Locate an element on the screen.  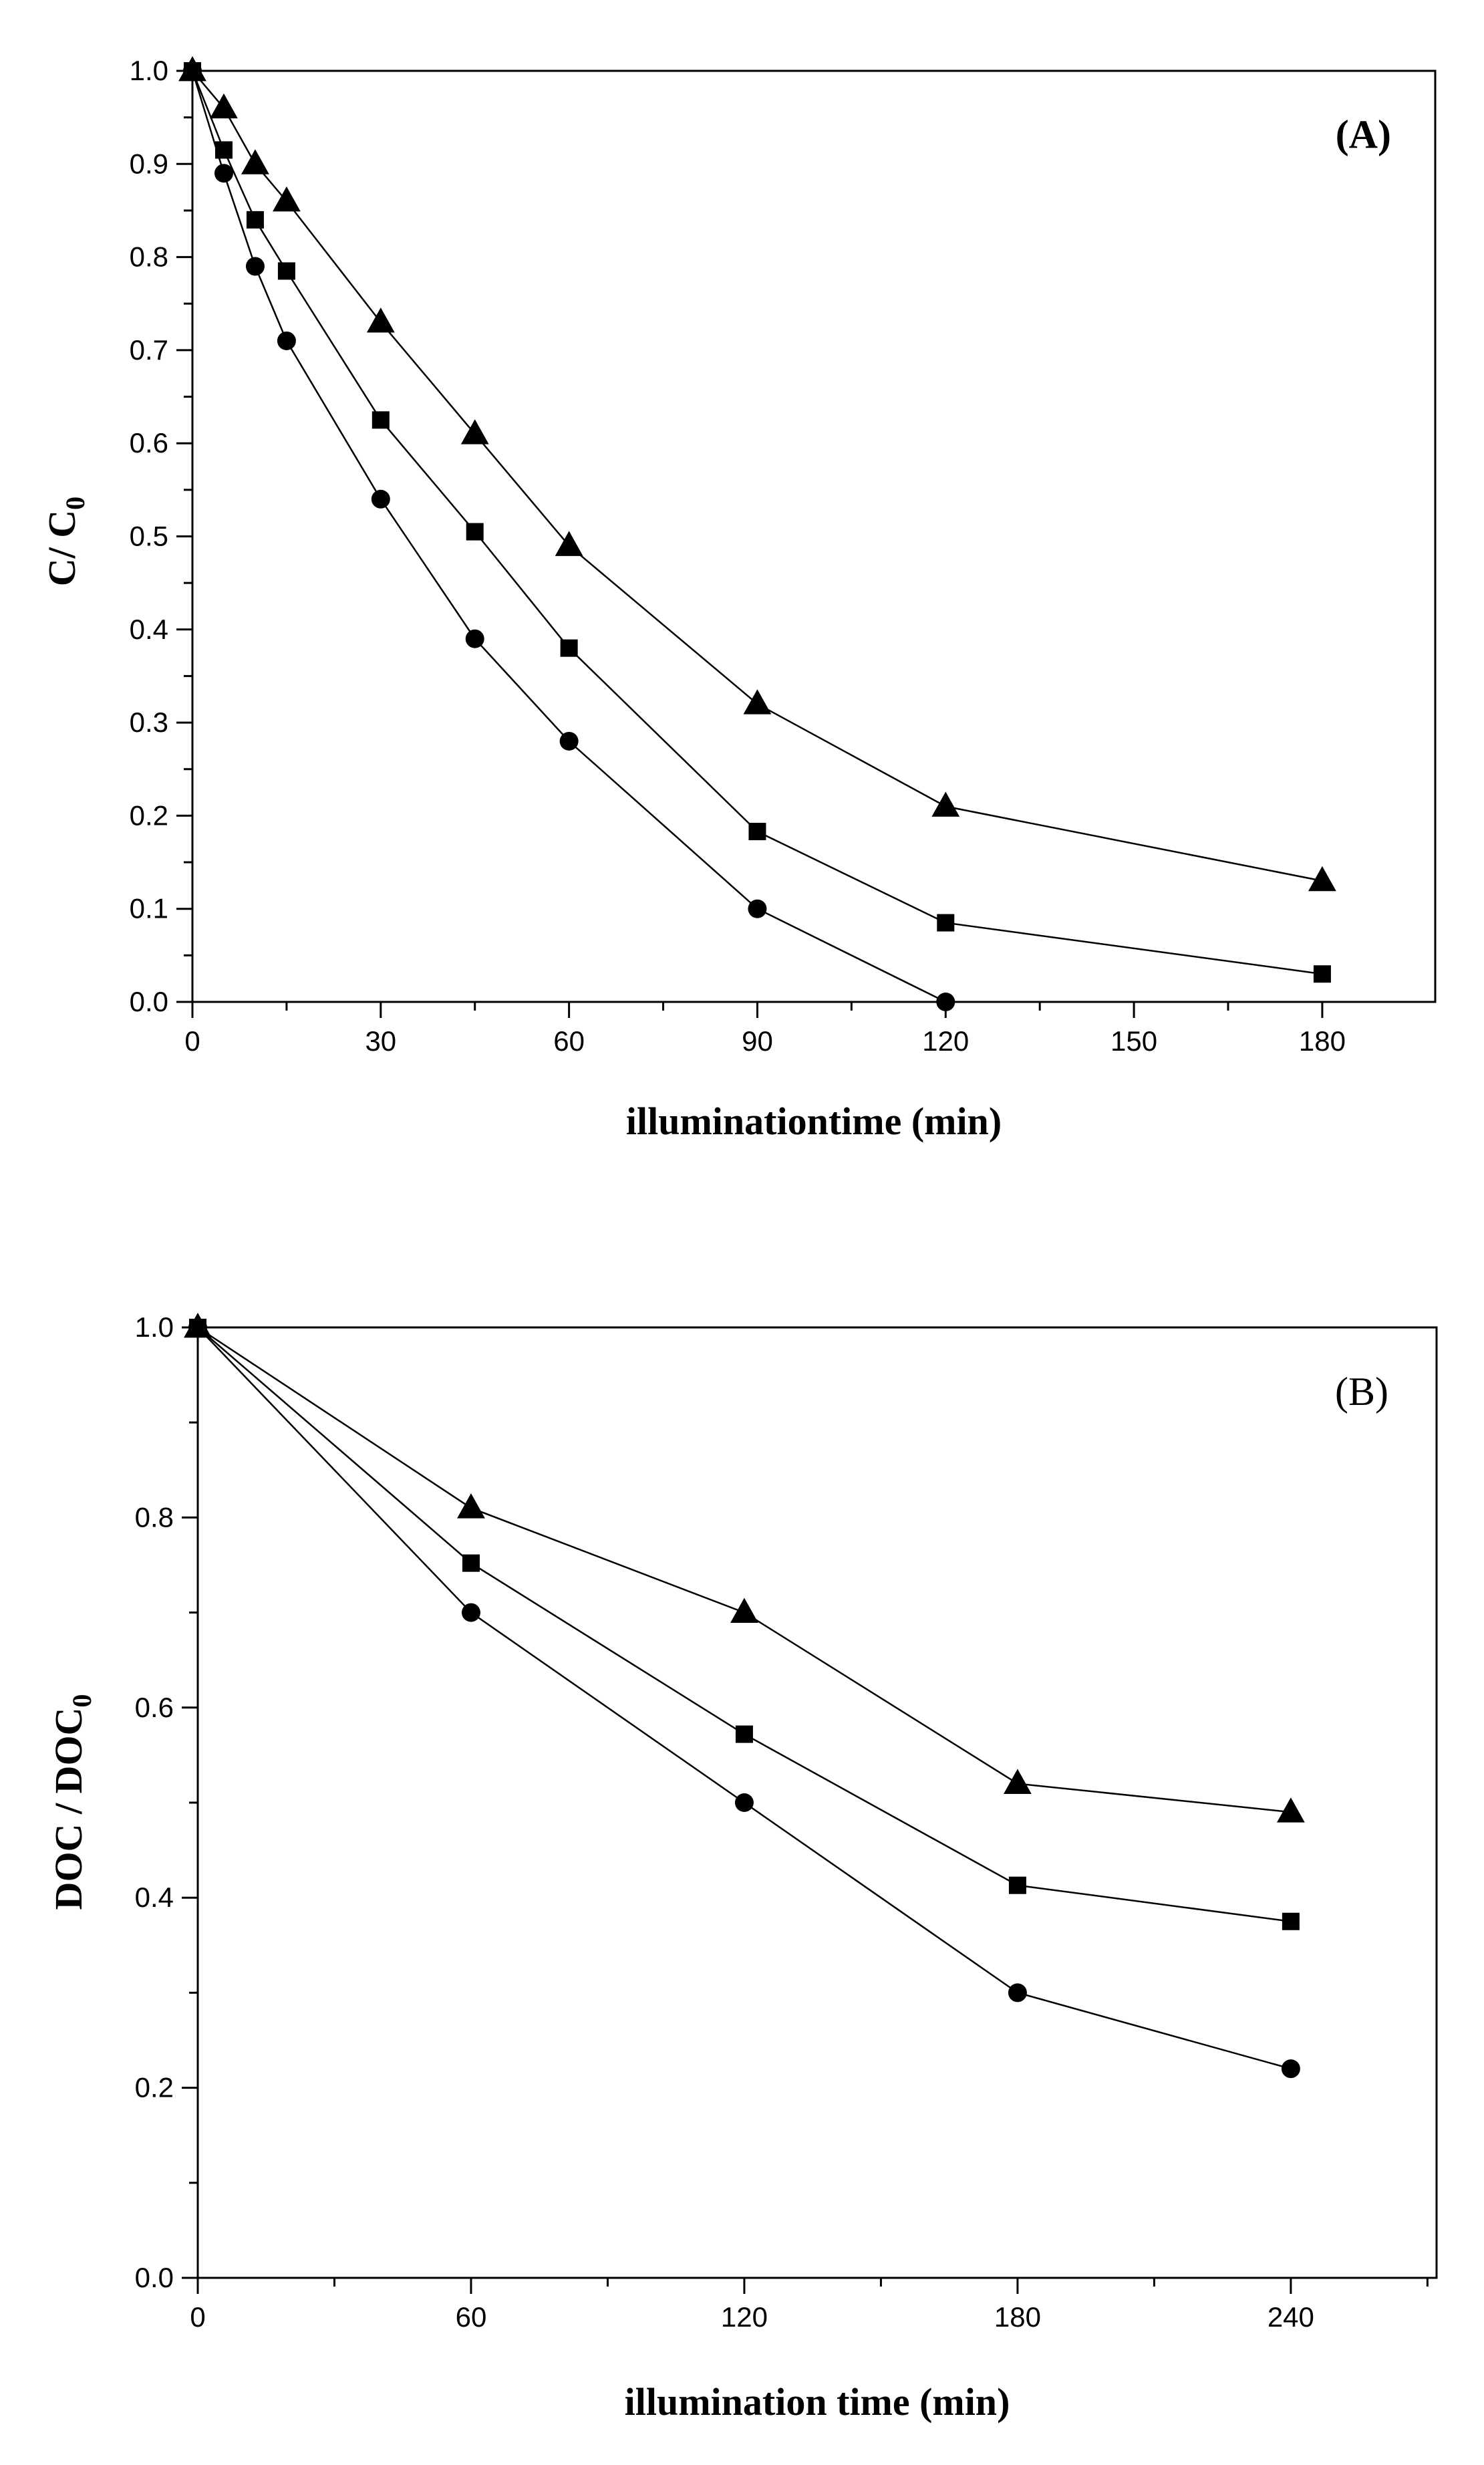
x-axis-title-b: illumination time (min) is located at coordinates (817, 2402).